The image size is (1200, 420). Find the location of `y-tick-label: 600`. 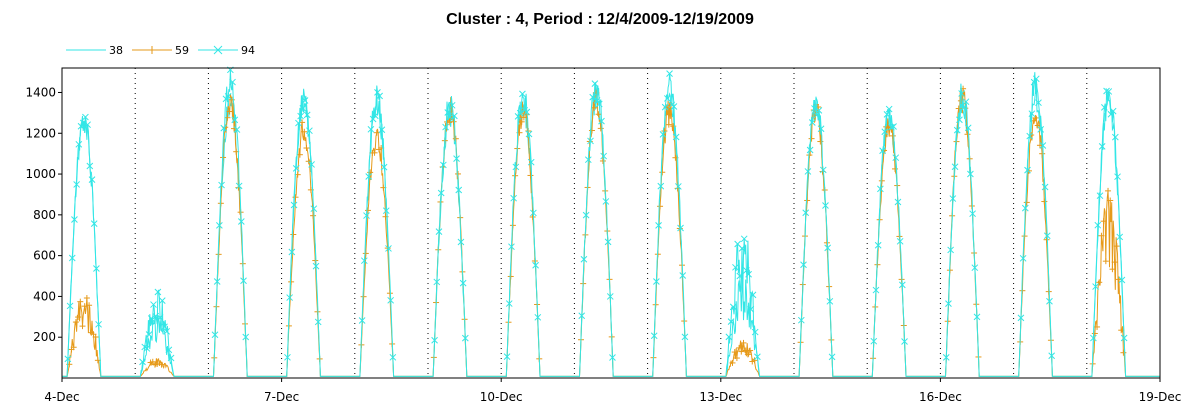

y-tick-label: 600 is located at coordinates (44, 256).